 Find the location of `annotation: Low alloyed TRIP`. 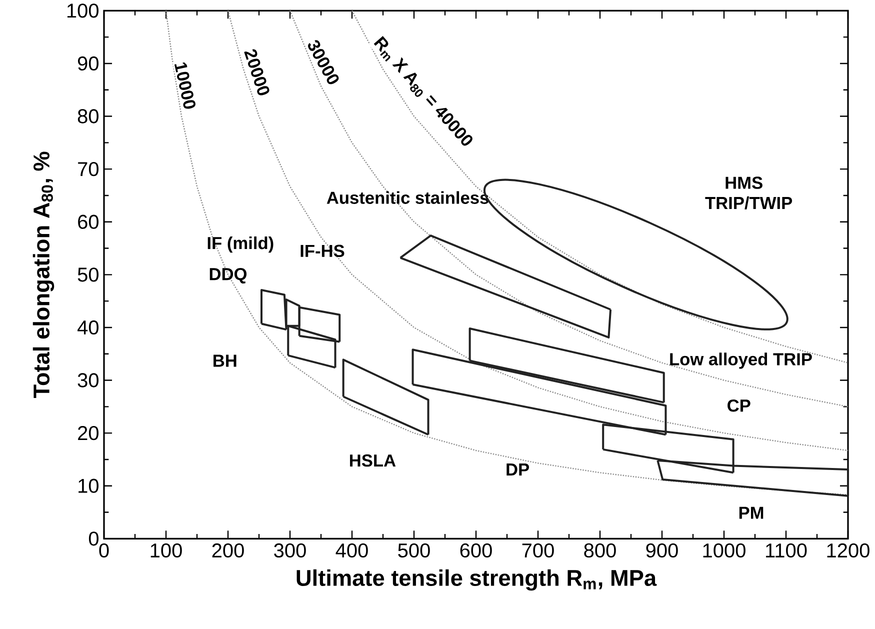

annotation: Low alloyed TRIP is located at coordinates (741, 360).